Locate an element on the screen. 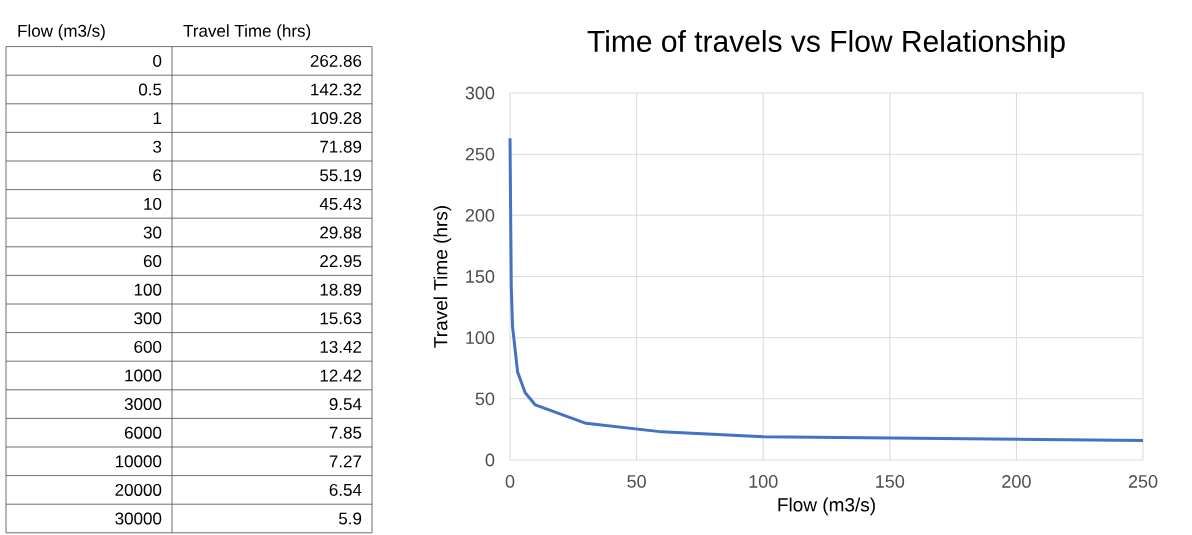 This screenshot has width=1192, height=535. data-label: 71.89 is located at coordinates (341, 146).